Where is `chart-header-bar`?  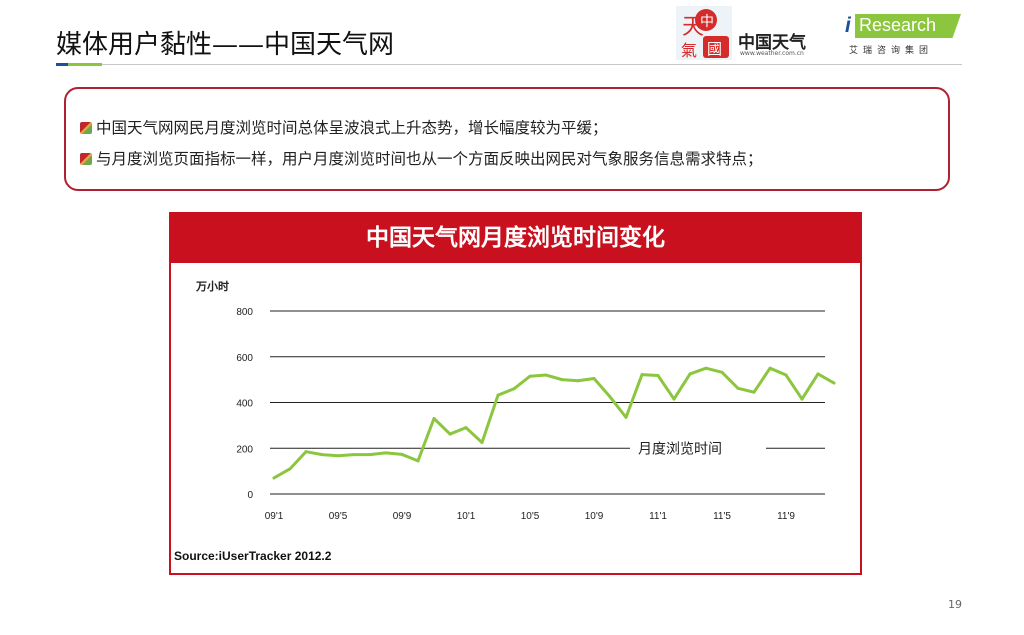 chart-header-bar is located at coordinates (515, 238).